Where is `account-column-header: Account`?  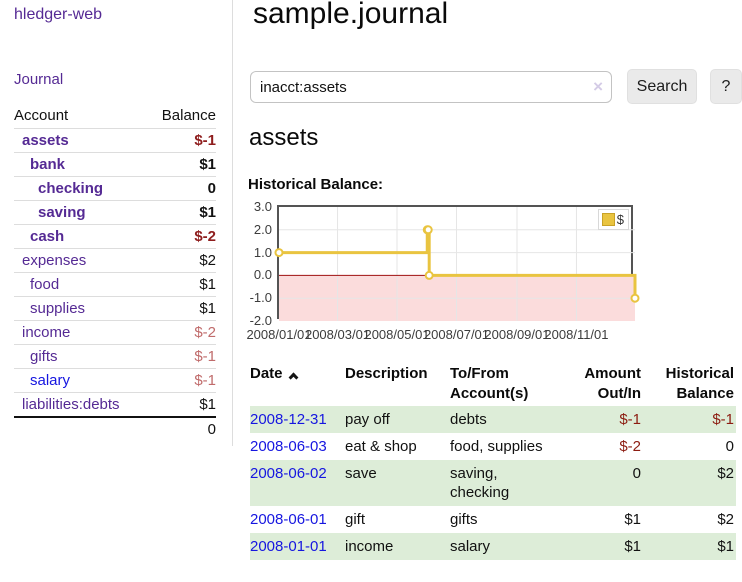
account-column-header: Account is located at coordinates (41, 115).